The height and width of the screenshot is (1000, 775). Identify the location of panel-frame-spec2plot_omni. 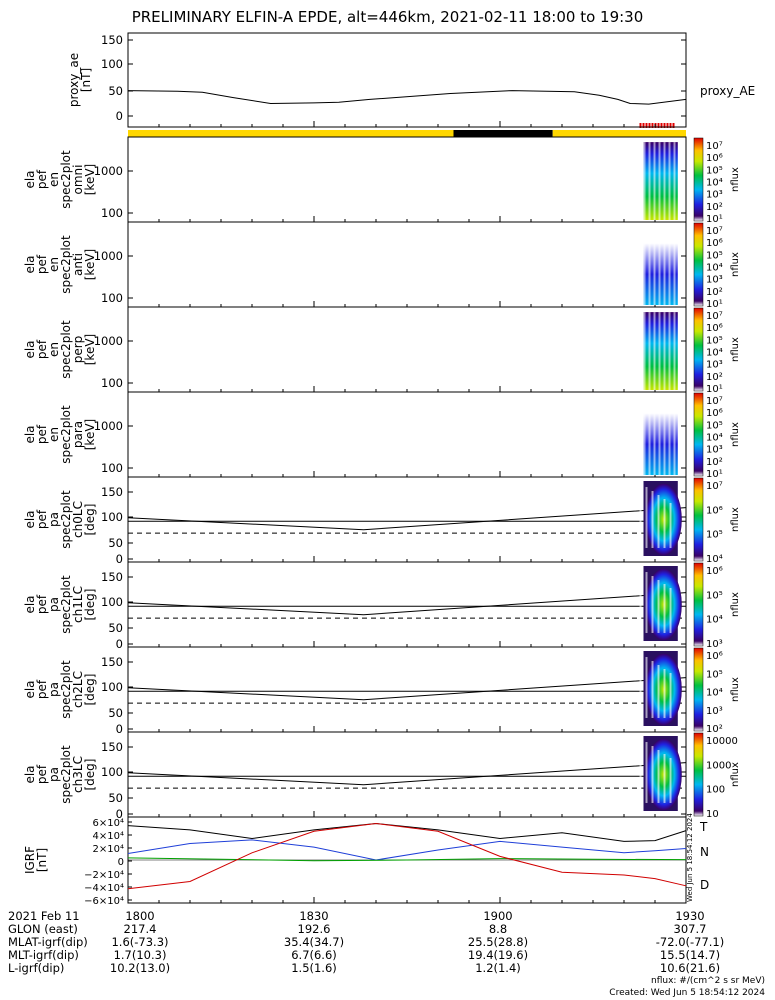
(407, 179).